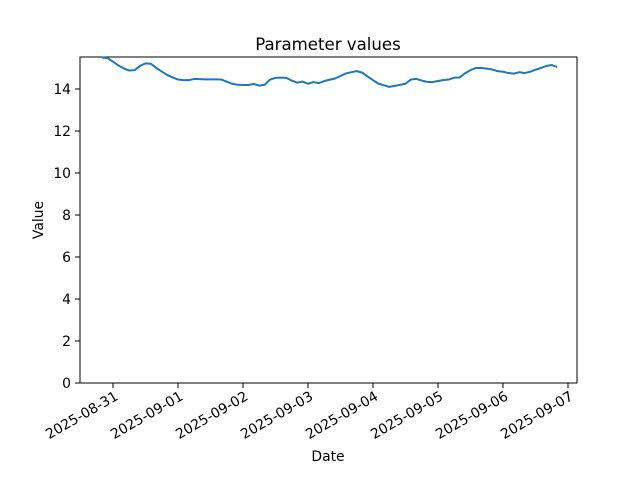 This screenshot has height=480, width=640. I want to click on y-tick-label: 0, so click(66, 384).